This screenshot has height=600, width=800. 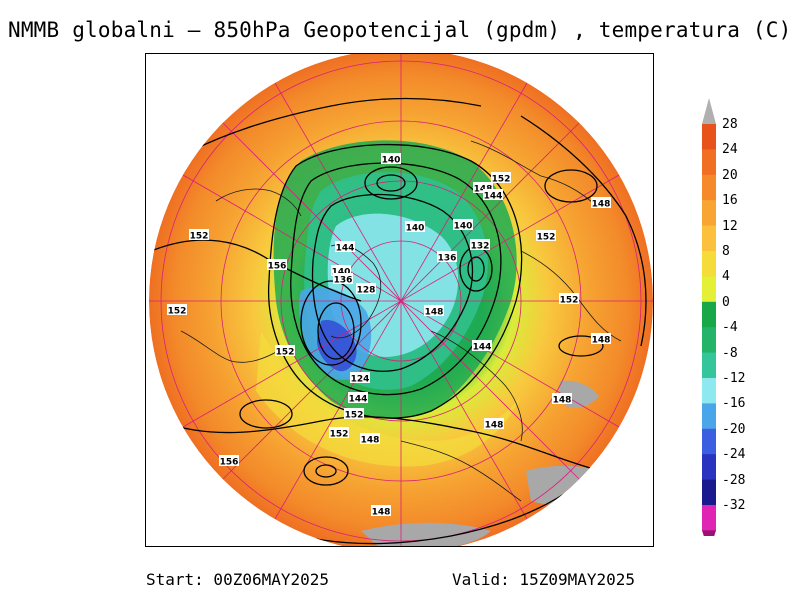 I want to click on colorbar-top-arrow, so click(x=709, y=111).